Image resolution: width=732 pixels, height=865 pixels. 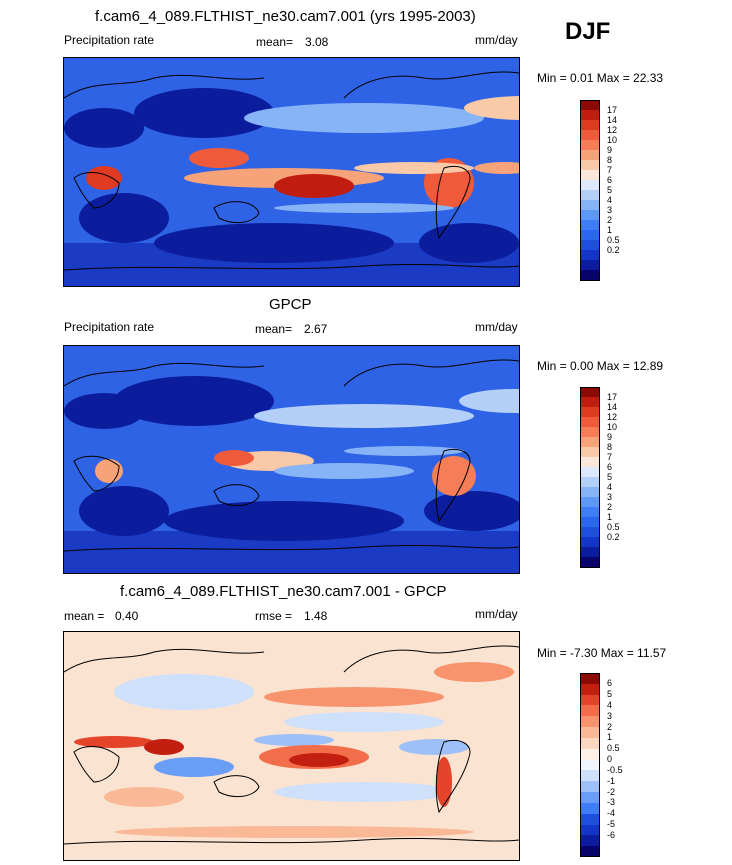 I want to click on colorbar-tick-label: -2, so click(x=611, y=791).